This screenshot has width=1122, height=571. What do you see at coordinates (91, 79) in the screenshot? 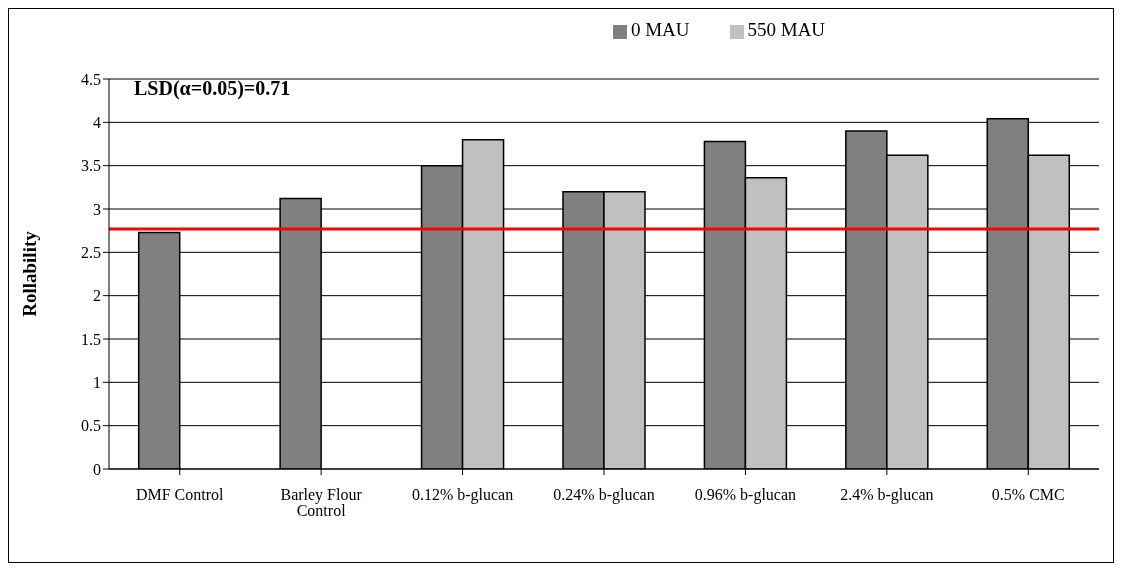
I see `y-tick-label: 4.5` at bounding box center [91, 79].